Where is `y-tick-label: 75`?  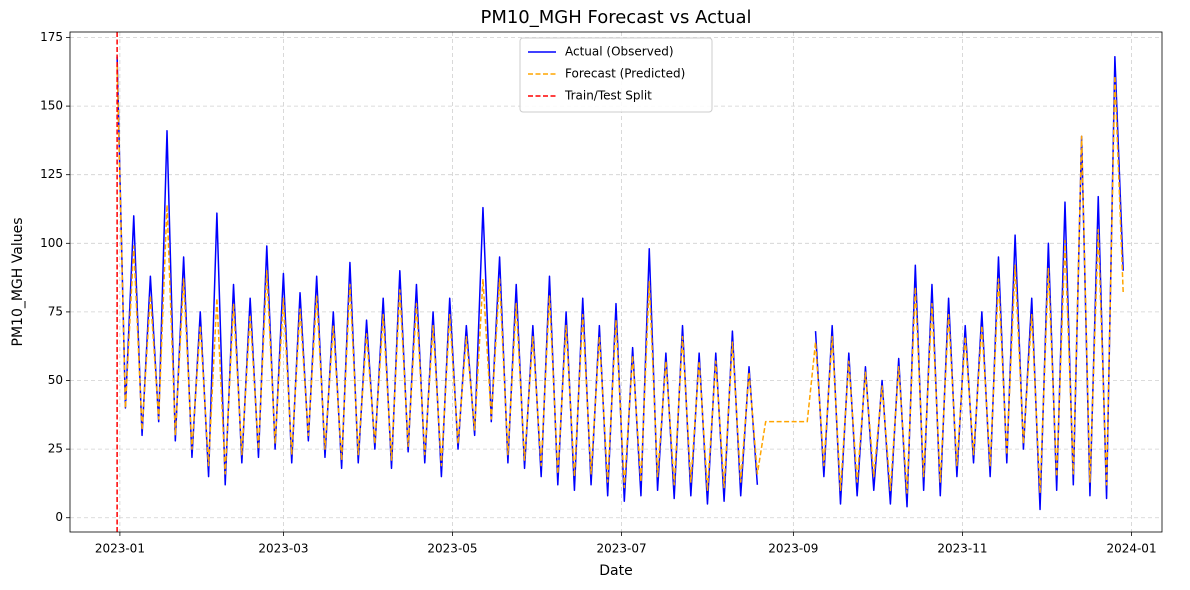
y-tick-label: 75 is located at coordinates (55, 311).